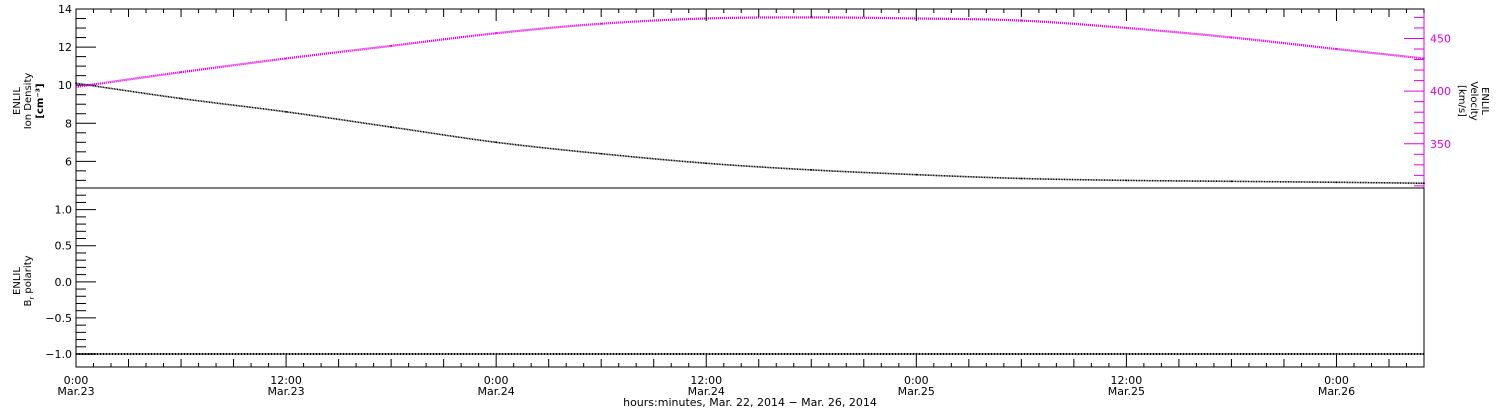 The height and width of the screenshot is (410, 1500). I want to click on bottom-tick-label: 1.0, so click(64, 210).